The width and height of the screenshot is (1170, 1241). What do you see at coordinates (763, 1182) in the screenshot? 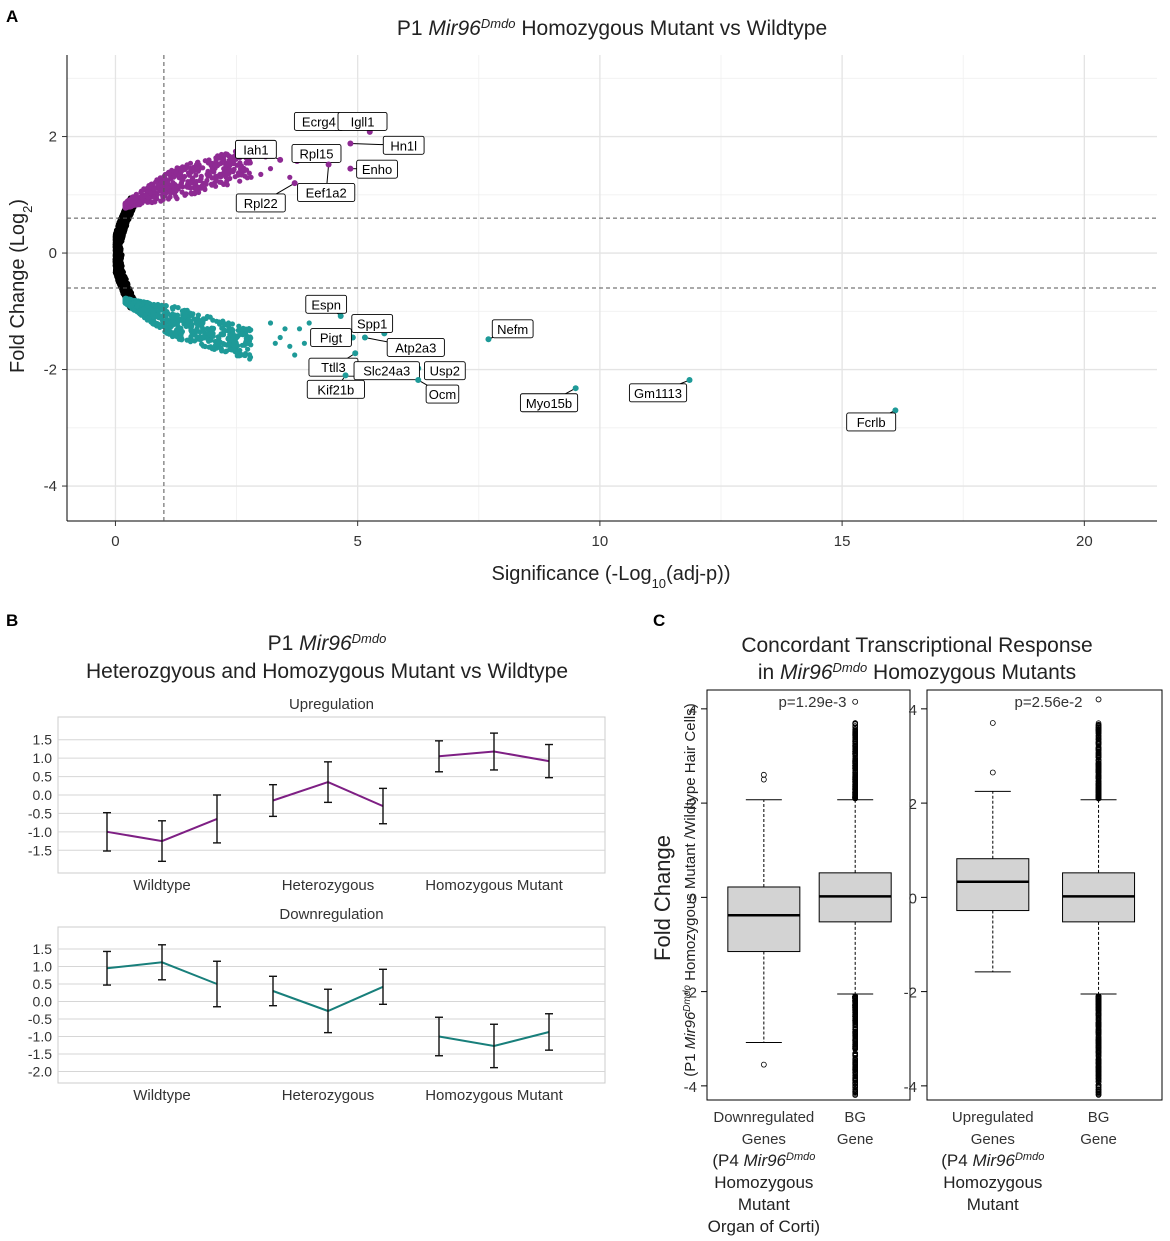
I see `x-label-note: Homozygous` at bounding box center [763, 1182].